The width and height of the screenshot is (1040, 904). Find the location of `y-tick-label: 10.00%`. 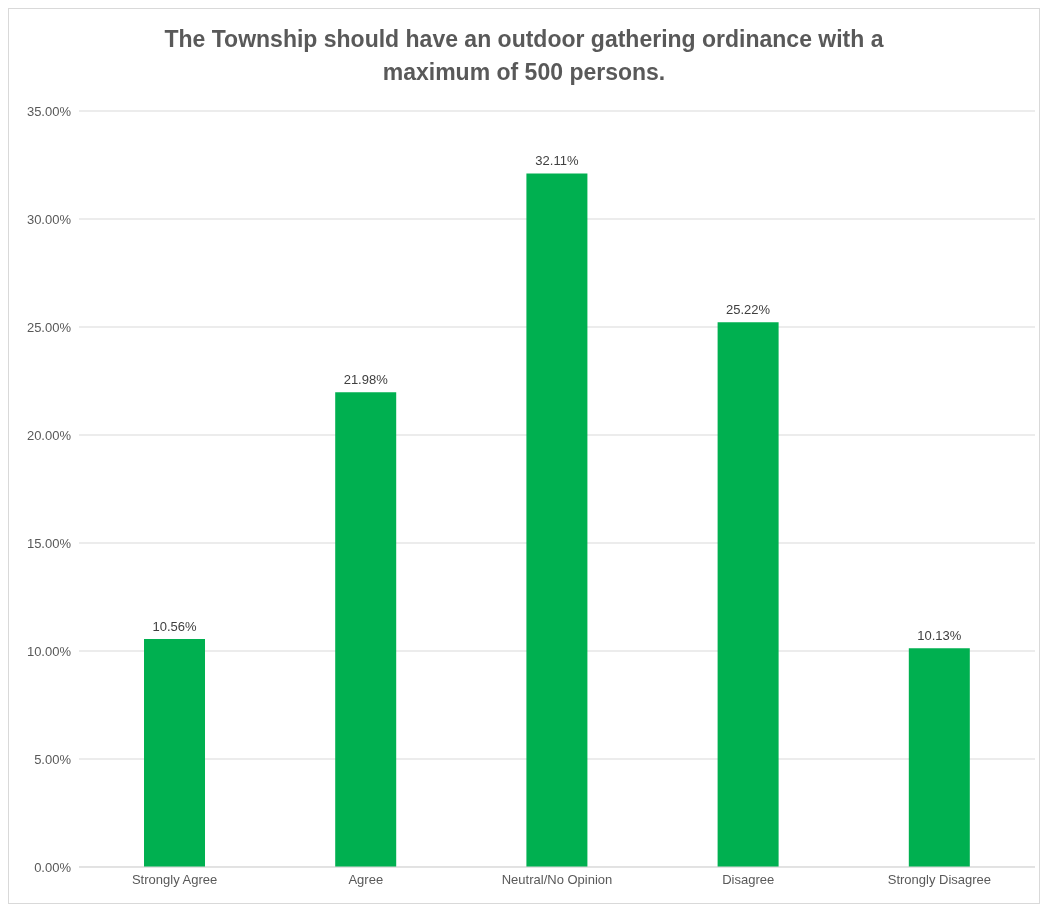

y-tick-label: 10.00% is located at coordinates (49, 651).